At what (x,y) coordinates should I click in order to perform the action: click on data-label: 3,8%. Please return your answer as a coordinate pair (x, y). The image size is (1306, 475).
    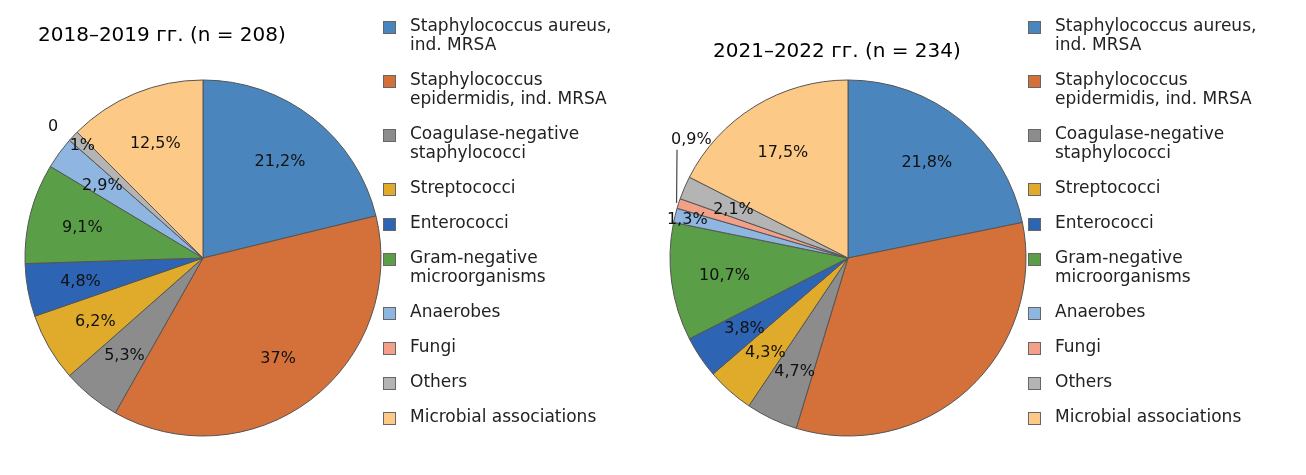
    Looking at the image, I should click on (744, 327).